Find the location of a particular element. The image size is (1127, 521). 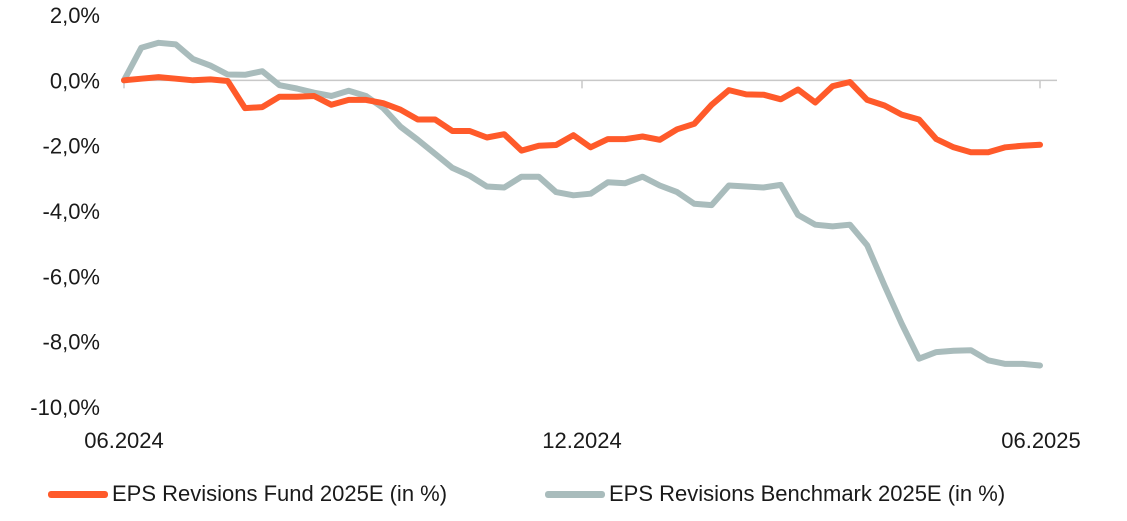

y-tick-label: -8,0% is located at coordinates (71, 342).